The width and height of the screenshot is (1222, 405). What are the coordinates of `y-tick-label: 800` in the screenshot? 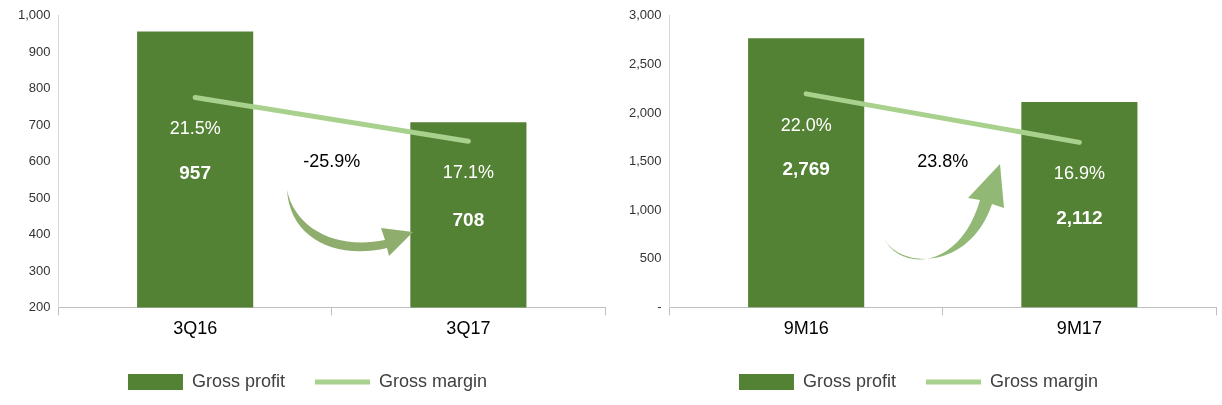 It's located at (39, 88).